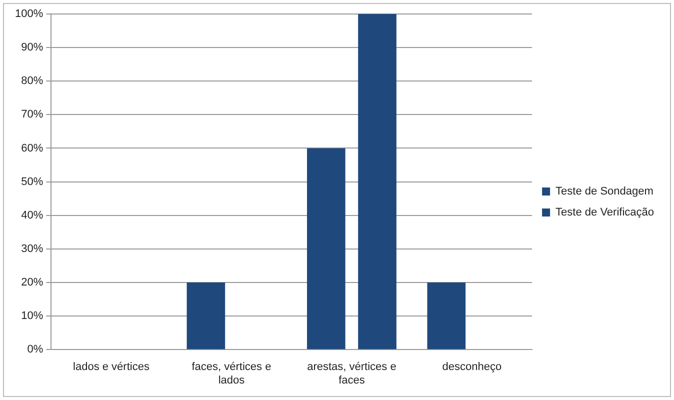 The width and height of the screenshot is (674, 400). Describe the element at coordinates (32, 248) in the screenshot. I see `y-tick-label: 30%` at that location.